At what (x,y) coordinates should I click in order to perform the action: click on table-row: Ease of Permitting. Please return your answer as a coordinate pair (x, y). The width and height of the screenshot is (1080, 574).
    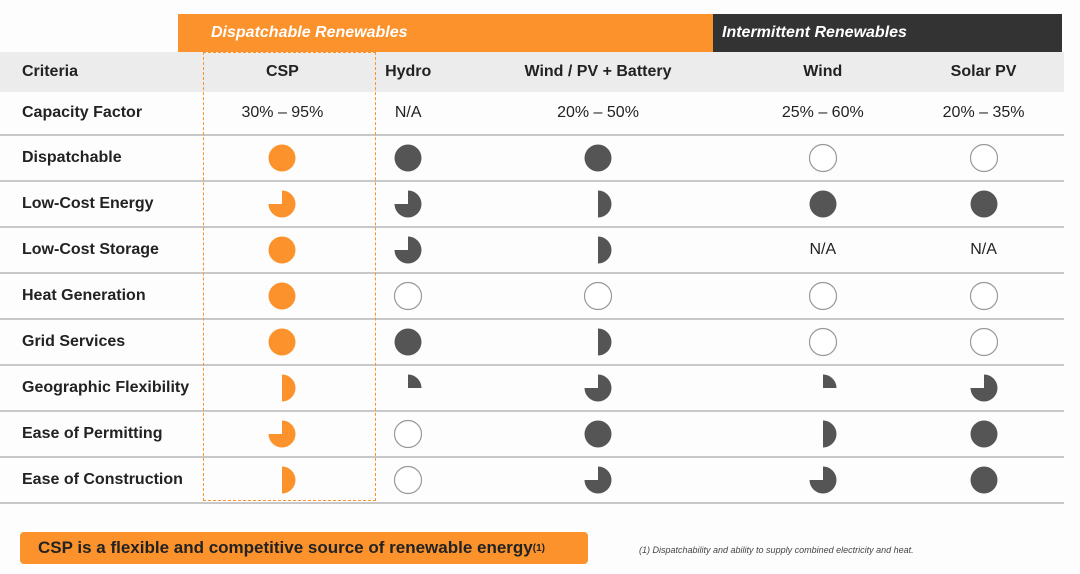
    Looking at the image, I should click on (532, 434).